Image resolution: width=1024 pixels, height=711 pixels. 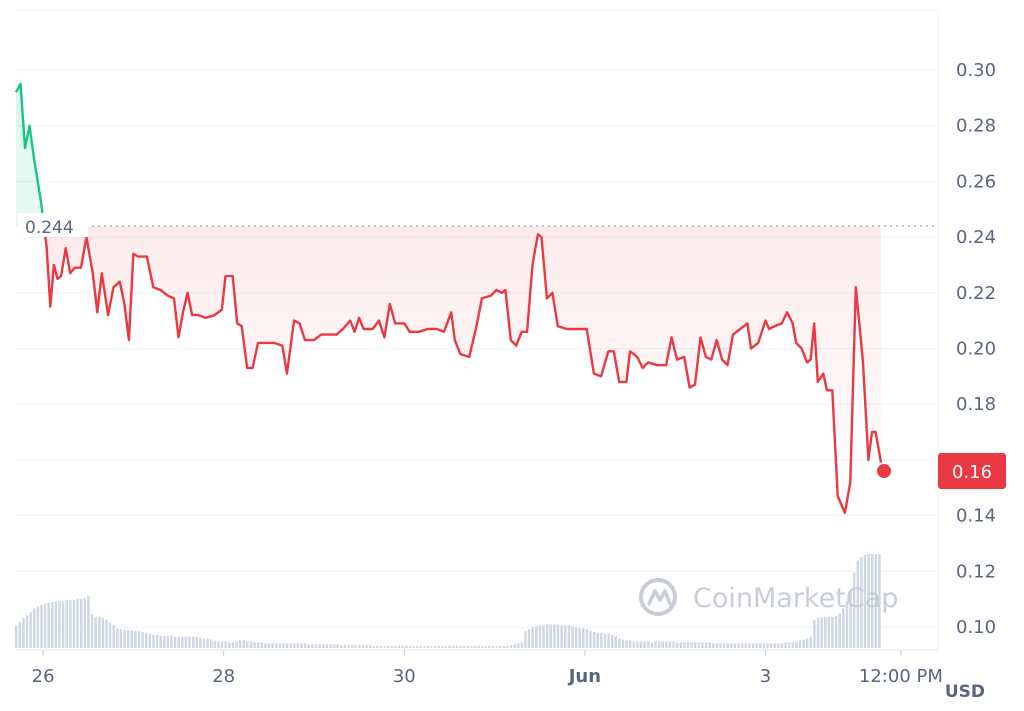 What do you see at coordinates (584, 676) in the screenshot?
I see `x-tick-label: Jun` at bounding box center [584, 676].